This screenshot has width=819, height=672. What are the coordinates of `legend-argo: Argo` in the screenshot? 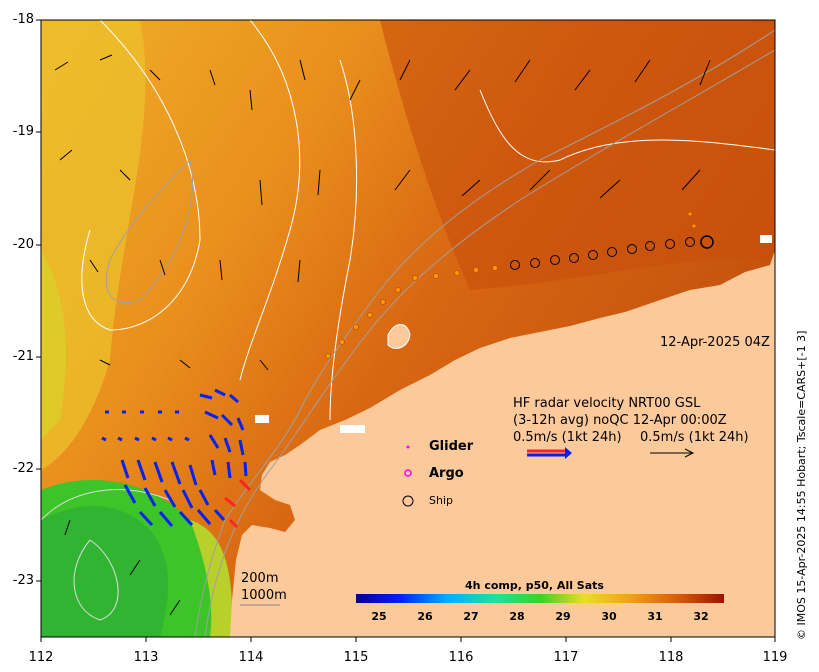 It's located at (446, 473).